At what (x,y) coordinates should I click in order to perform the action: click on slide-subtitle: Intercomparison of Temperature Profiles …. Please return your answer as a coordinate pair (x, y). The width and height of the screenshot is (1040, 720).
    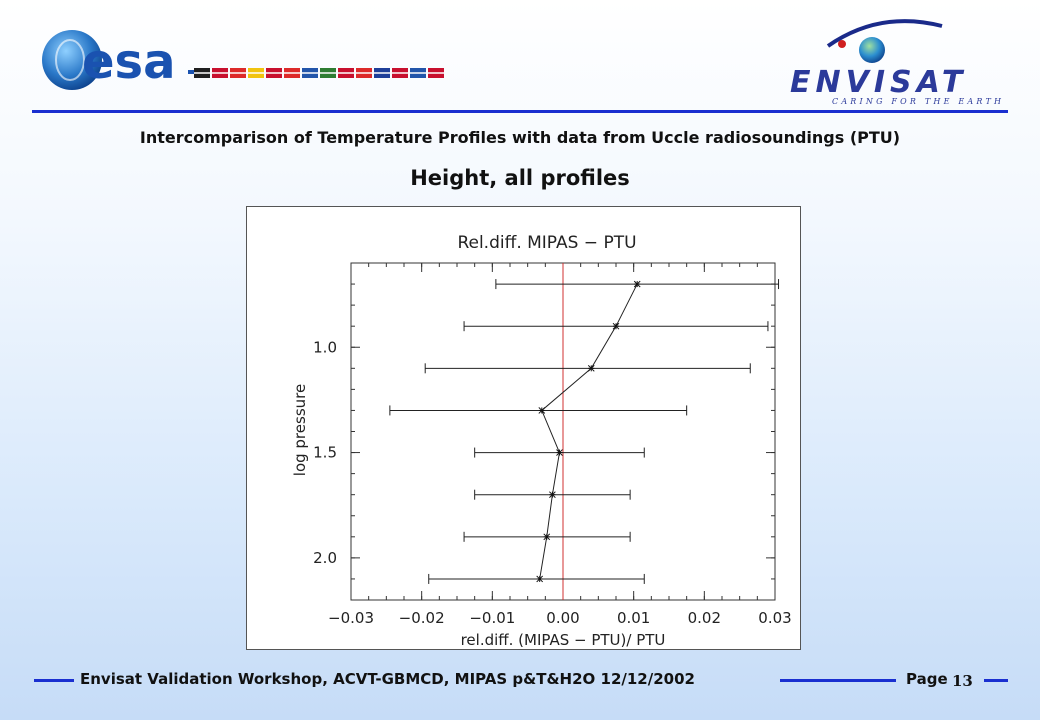
    Looking at the image, I should click on (520, 137).